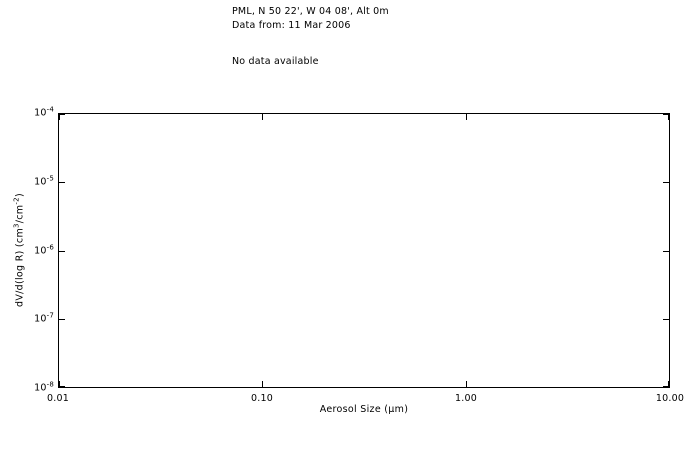 The height and width of the screenshot is (450, 700). I want to click on y-tick-label: 10⁻⁷, so click(44, 318).